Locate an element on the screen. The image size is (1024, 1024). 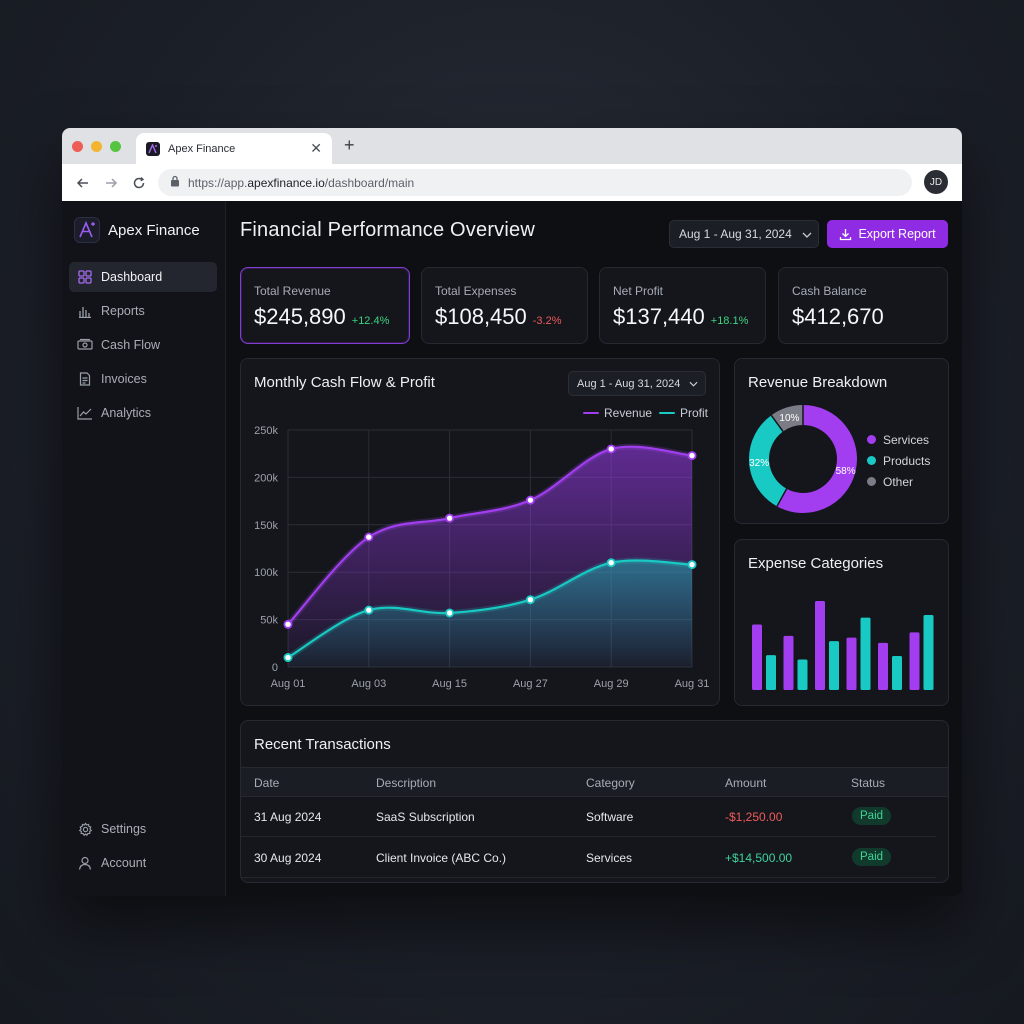
lock-icon is located at coordinates (175, 182).